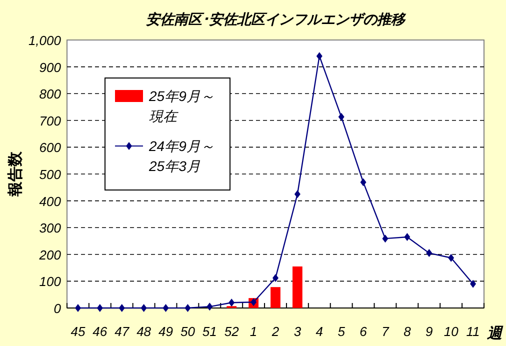  What do you see at coordinates (100, 331) in the screenshot?
I see `x-tick-label: 46` at bounding box center [100, 331].